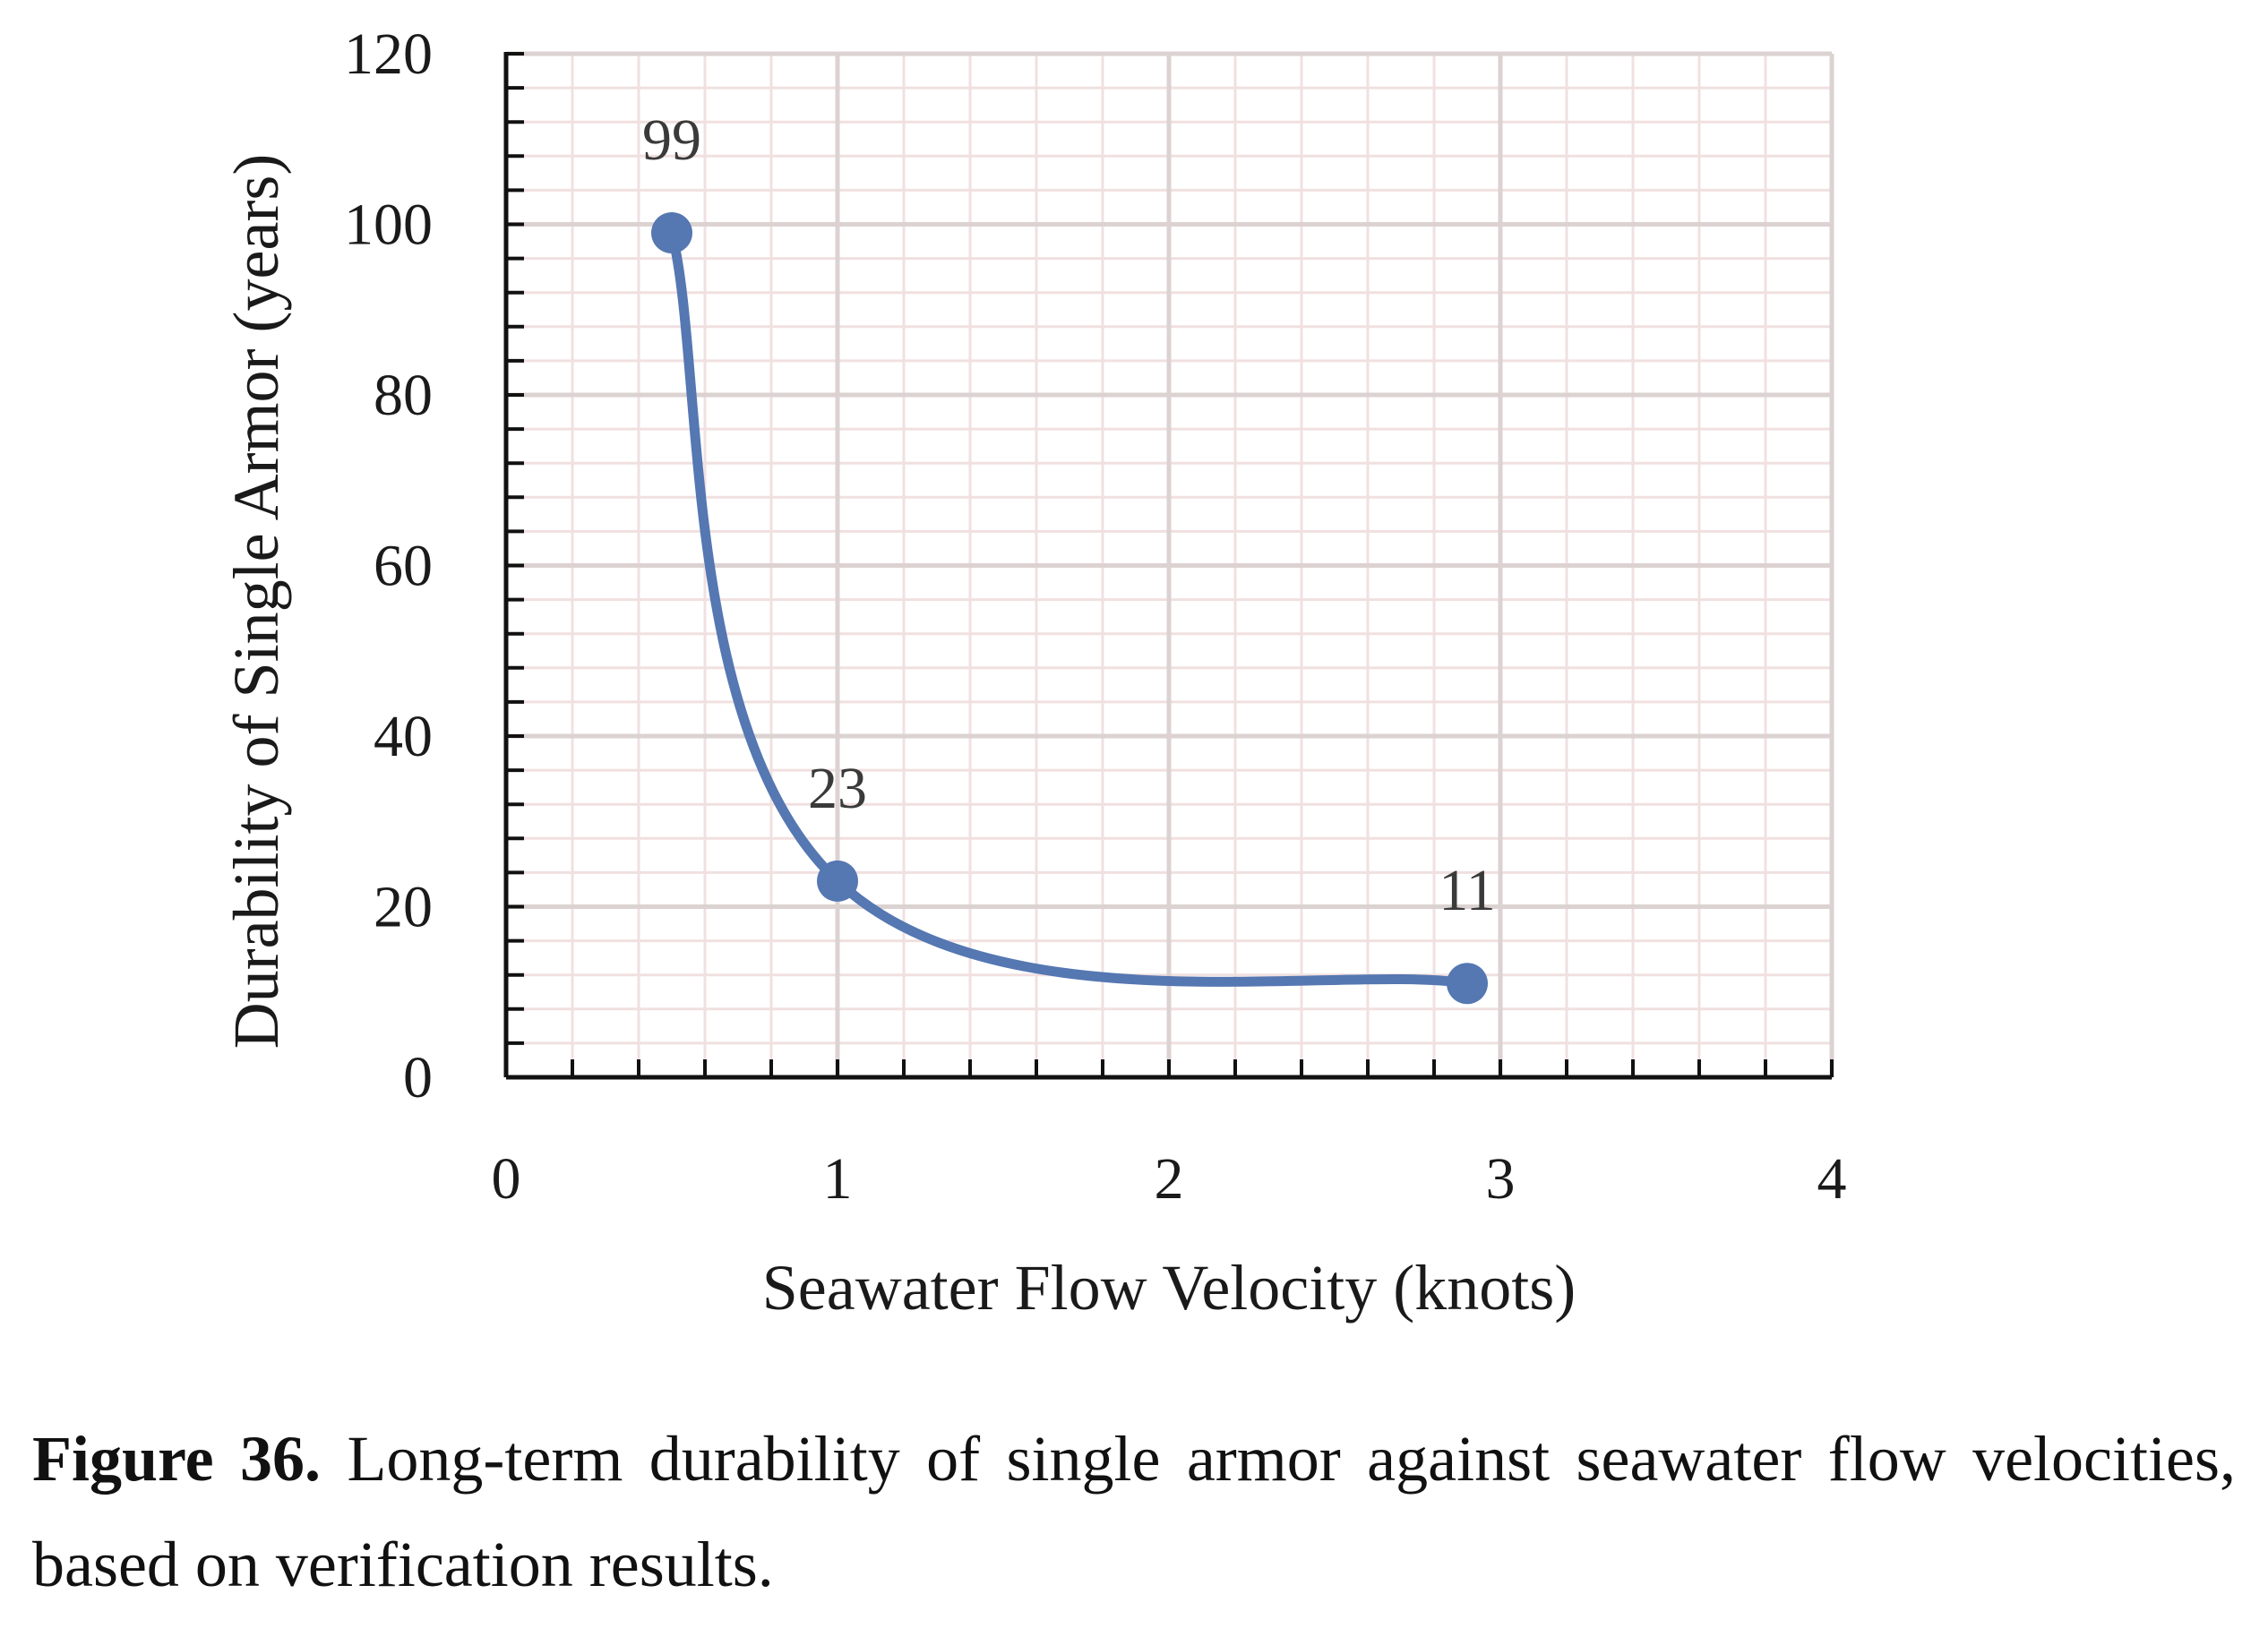  What do you see at coordinates (404, 566) in the screenshot?
I see `y-tick-label: 60` at bounding box center [404, 566].